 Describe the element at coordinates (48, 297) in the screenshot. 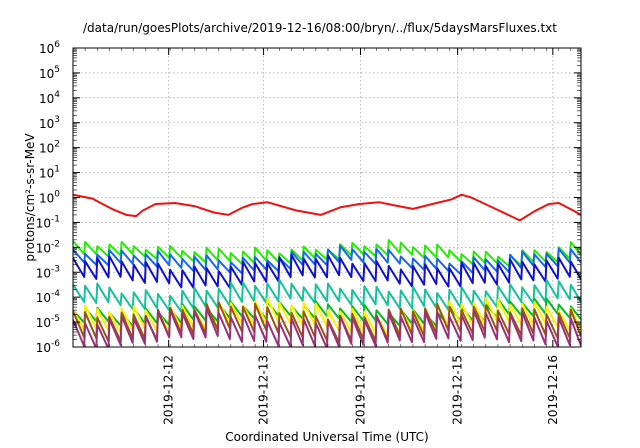

I see `y-tick-label: 10⁻⁴` at that location.